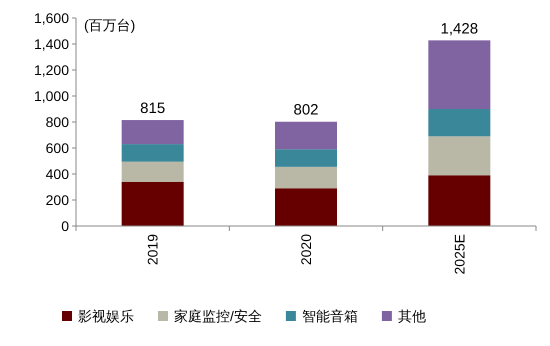 This screenshot has height=346, width=550. I want to click on y-tick-label: 200, so click(58, 200).